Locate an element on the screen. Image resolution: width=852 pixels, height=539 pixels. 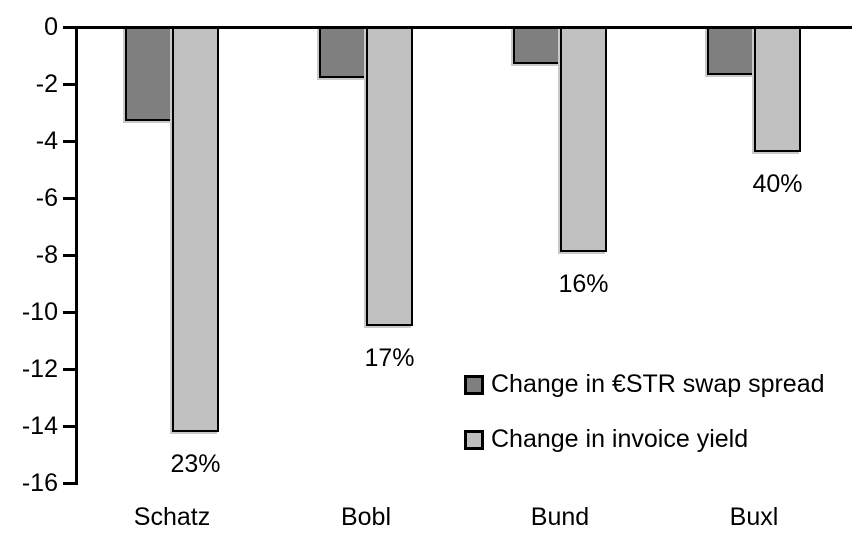
y-tick-label: -14 is located at coordinates (39, 426).